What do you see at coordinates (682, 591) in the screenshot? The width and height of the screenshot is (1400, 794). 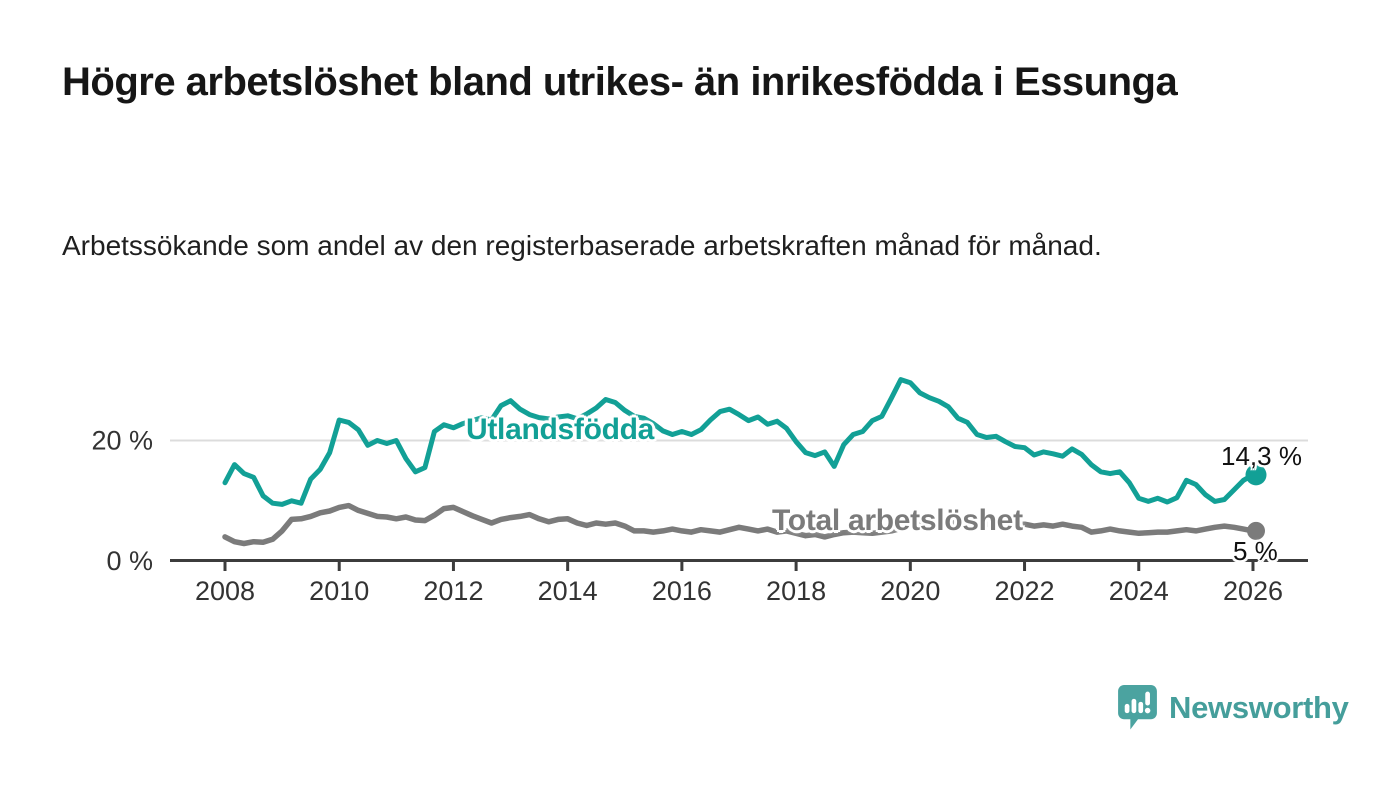 I see `x-axis-label-2016: 2016` at bounding box center [682, 591].